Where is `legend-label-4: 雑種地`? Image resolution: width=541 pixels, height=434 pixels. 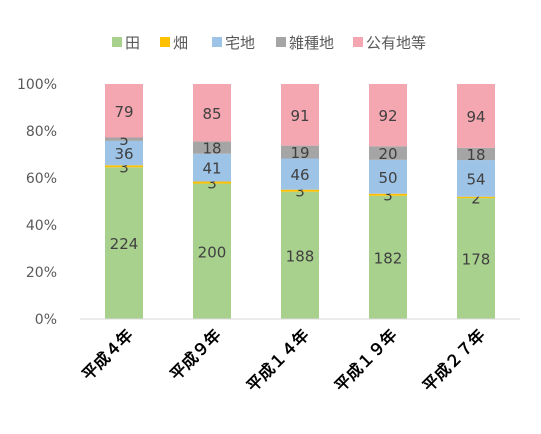 legend-label-4: 雑種地 is located at coordinates (311, 43).